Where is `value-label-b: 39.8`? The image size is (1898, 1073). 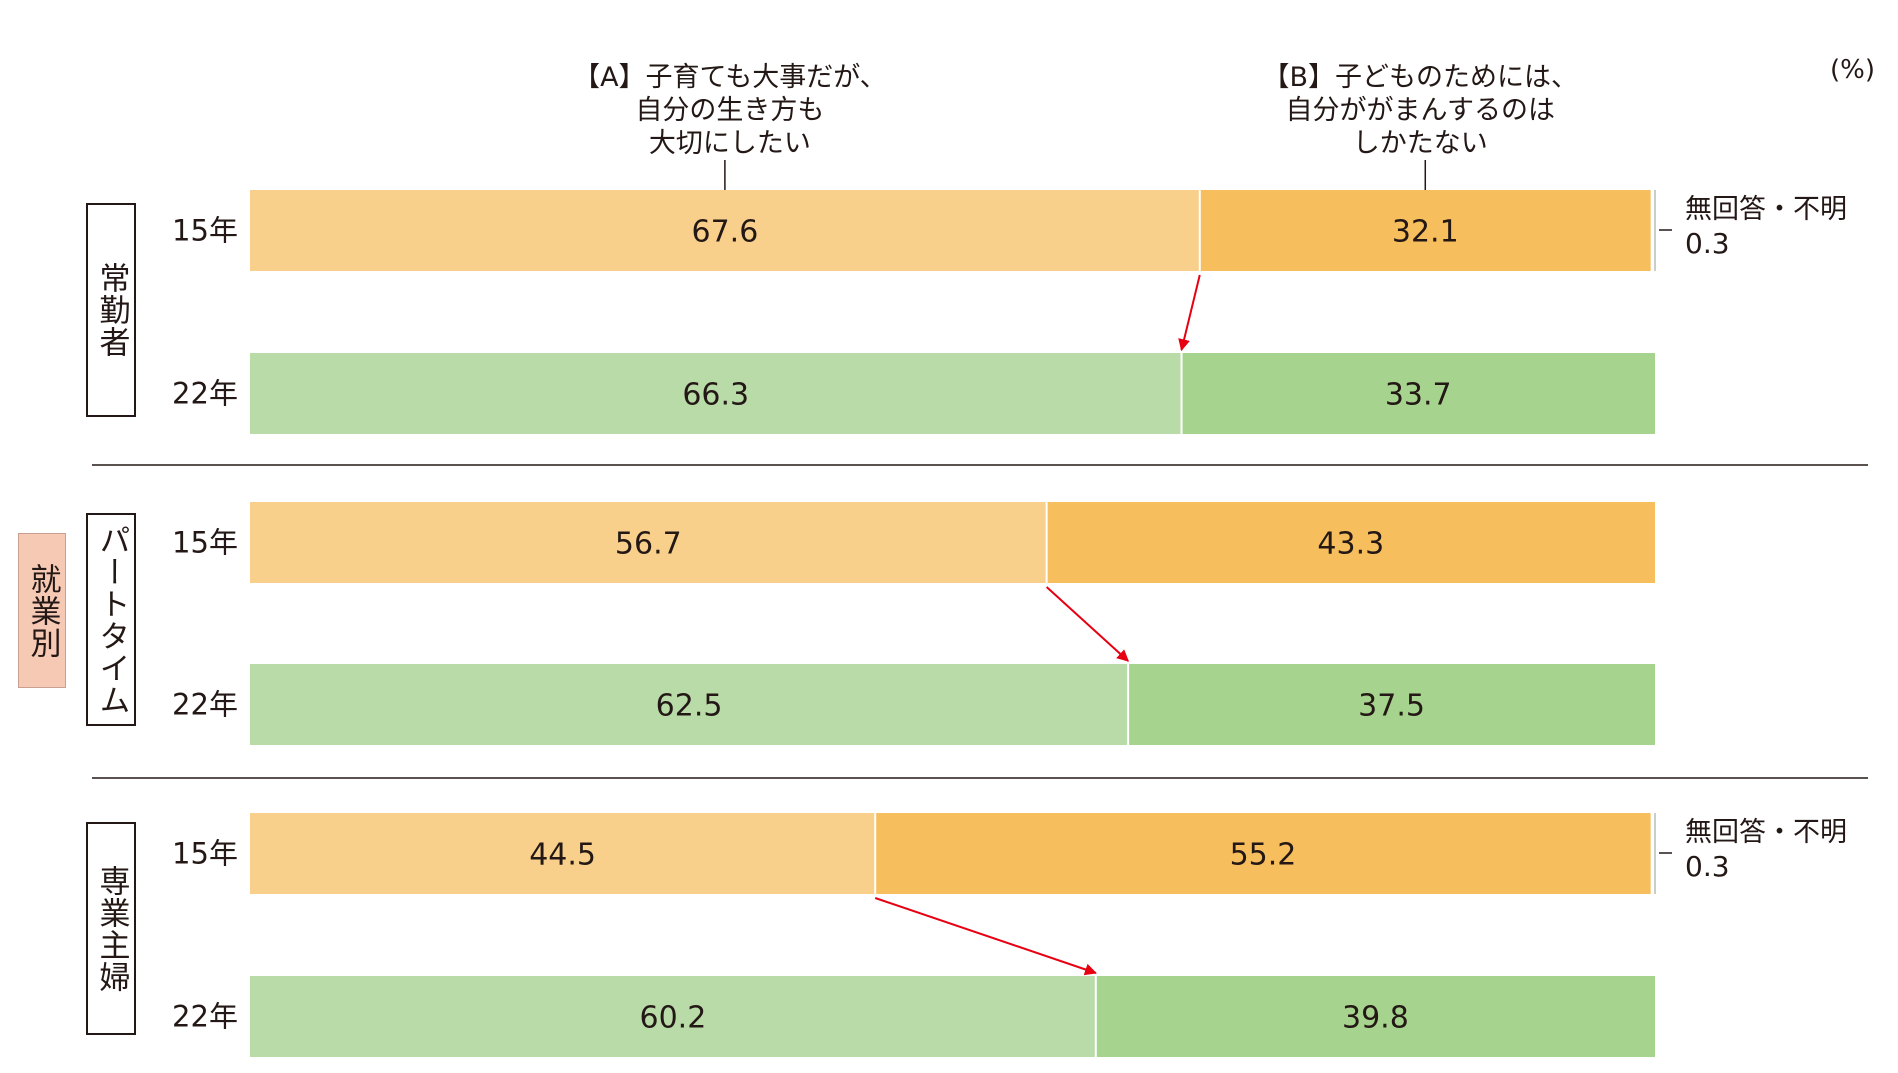
value-label-b: 39.8 is located at coordinates (1375, 1018).